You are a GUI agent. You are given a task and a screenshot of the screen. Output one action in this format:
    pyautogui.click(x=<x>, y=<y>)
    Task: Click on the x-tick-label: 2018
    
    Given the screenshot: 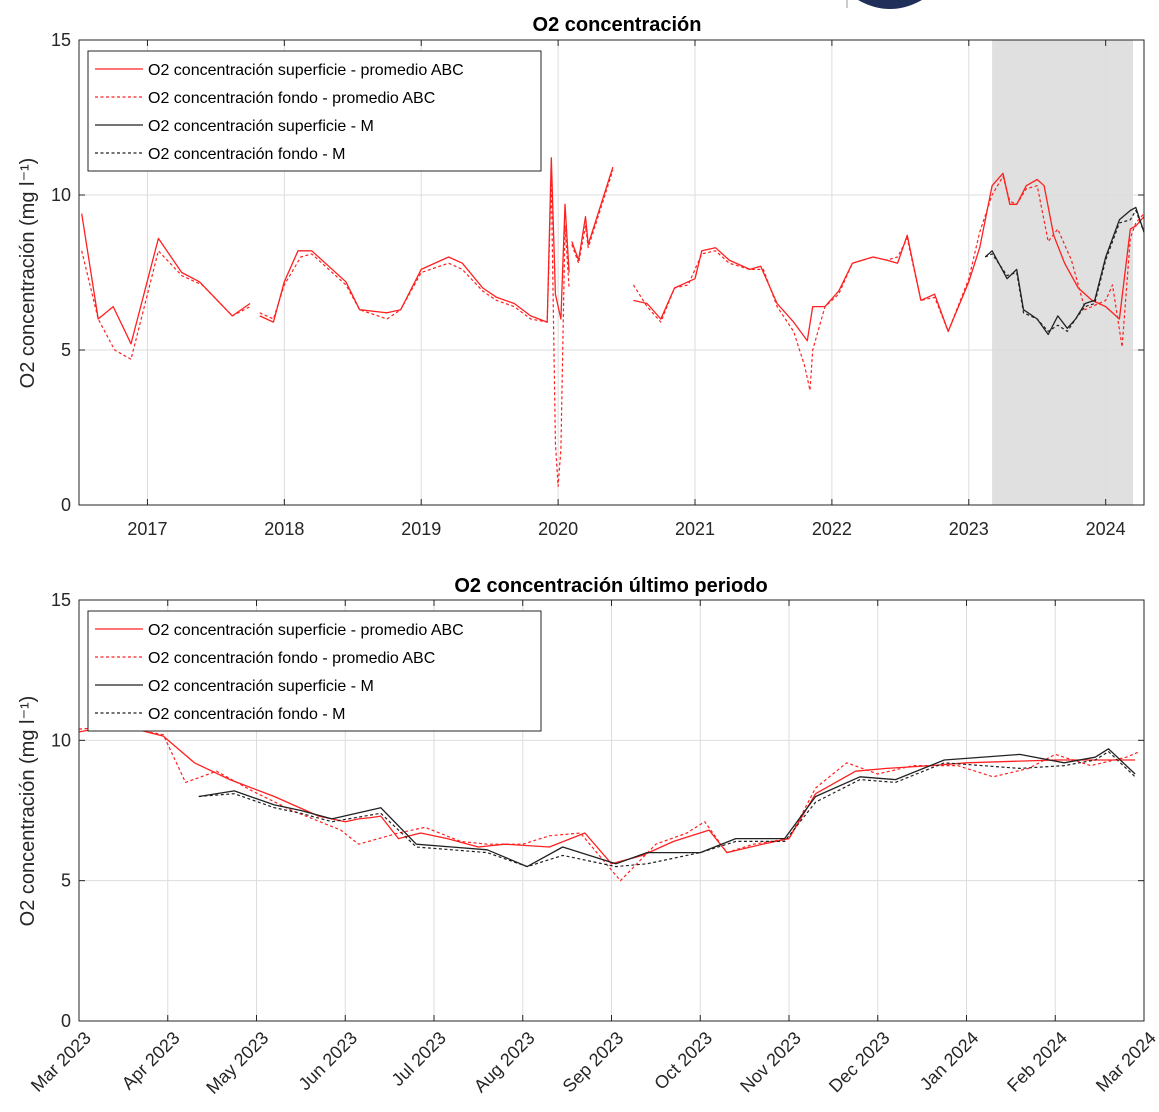 What is the action you would take?
    pyautogui.click(x=284, y=529)
    